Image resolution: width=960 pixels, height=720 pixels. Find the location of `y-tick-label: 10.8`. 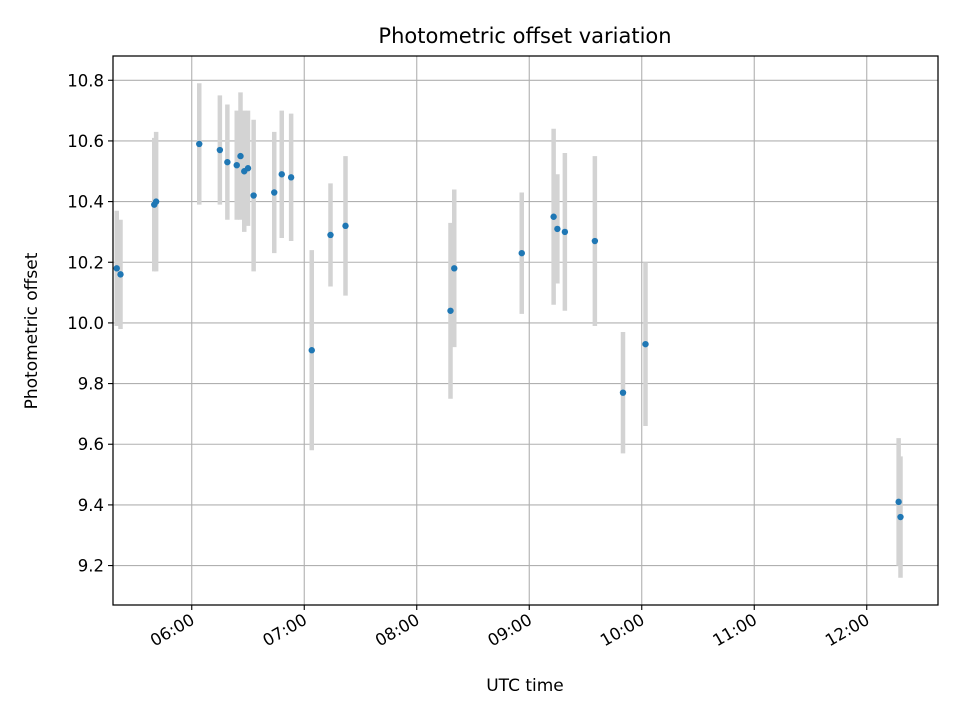

y-tick-label: 10.8 is located at coordinates (85, 80).